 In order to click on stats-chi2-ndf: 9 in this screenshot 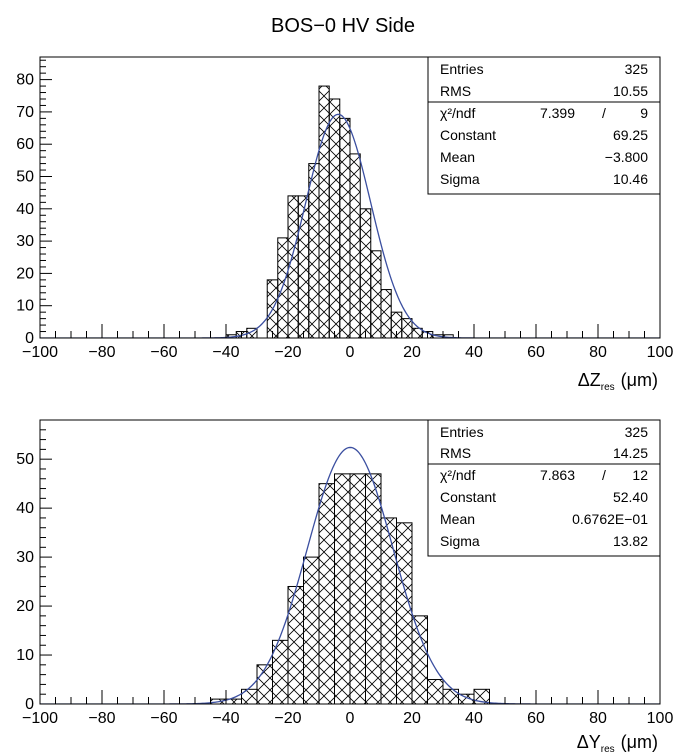, I will do `click(644, 113)`.